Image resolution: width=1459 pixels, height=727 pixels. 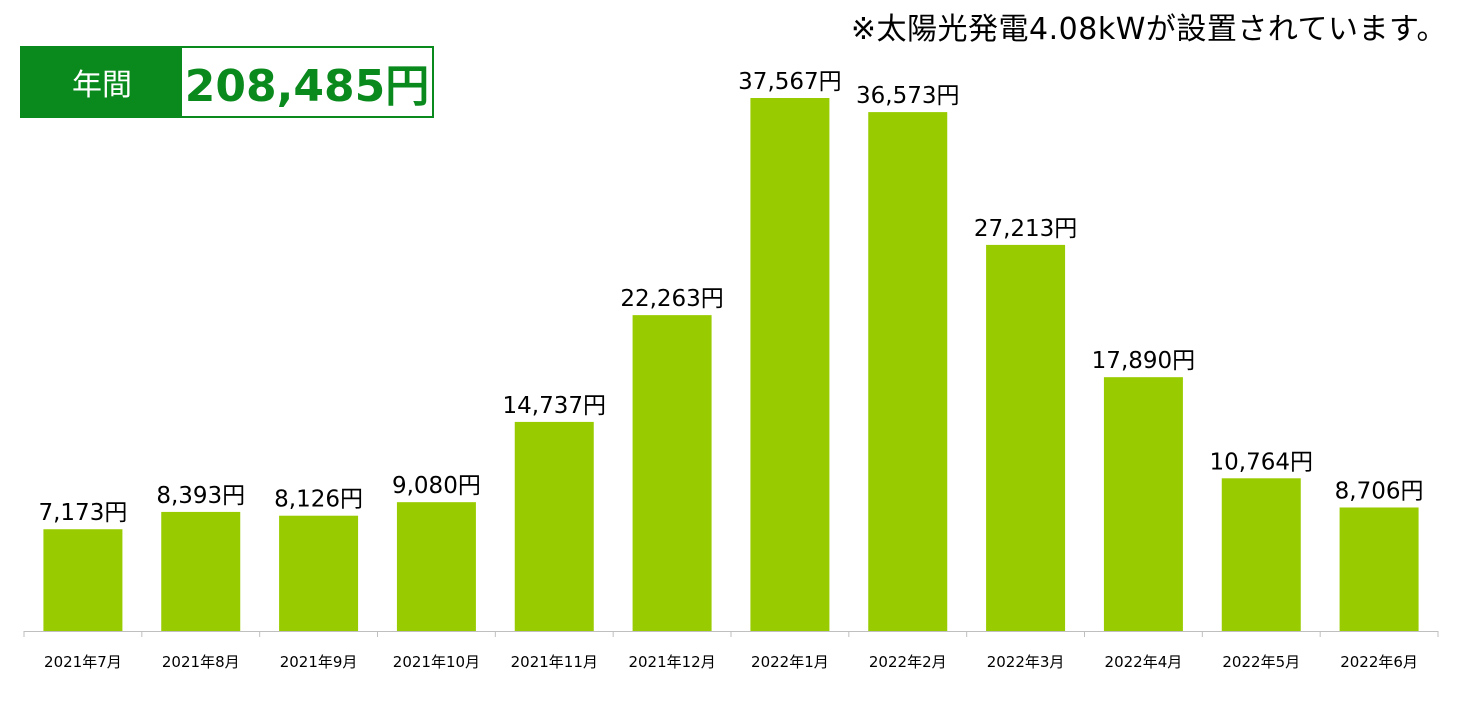 I want to click on bar-data-label: 22,263円, so click(x=671, y=299).